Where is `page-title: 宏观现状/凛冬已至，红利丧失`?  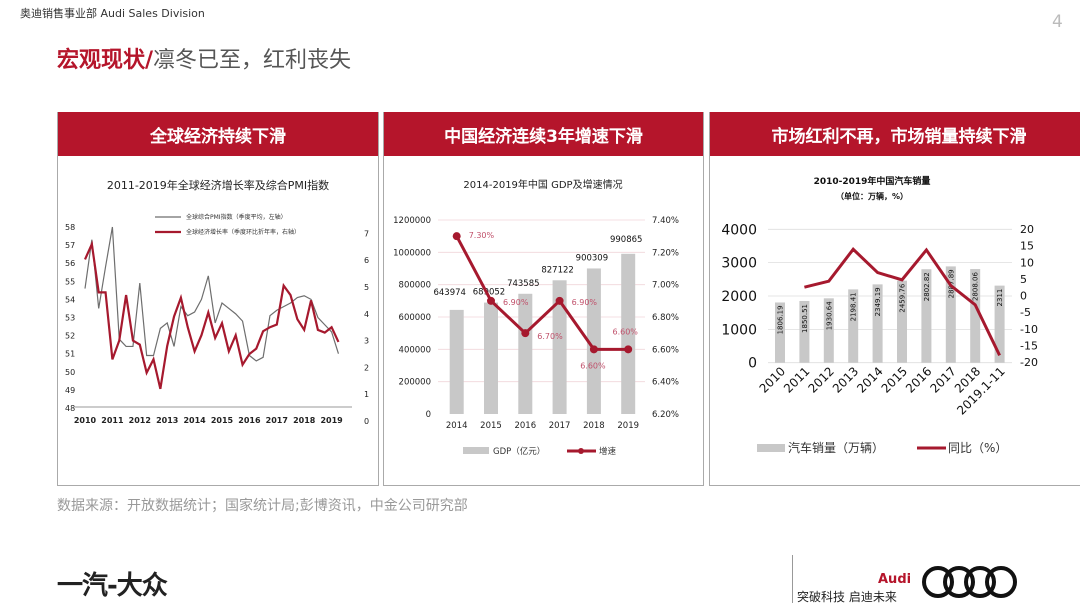 page-title: 宏观现状/凛冬已至，红利丧失 is located at coordinates (204, 58).